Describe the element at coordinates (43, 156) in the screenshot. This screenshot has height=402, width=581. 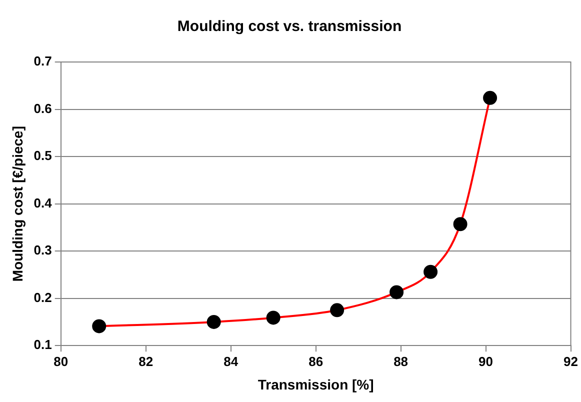
I see `y-tick-label: 0.5` at that location.